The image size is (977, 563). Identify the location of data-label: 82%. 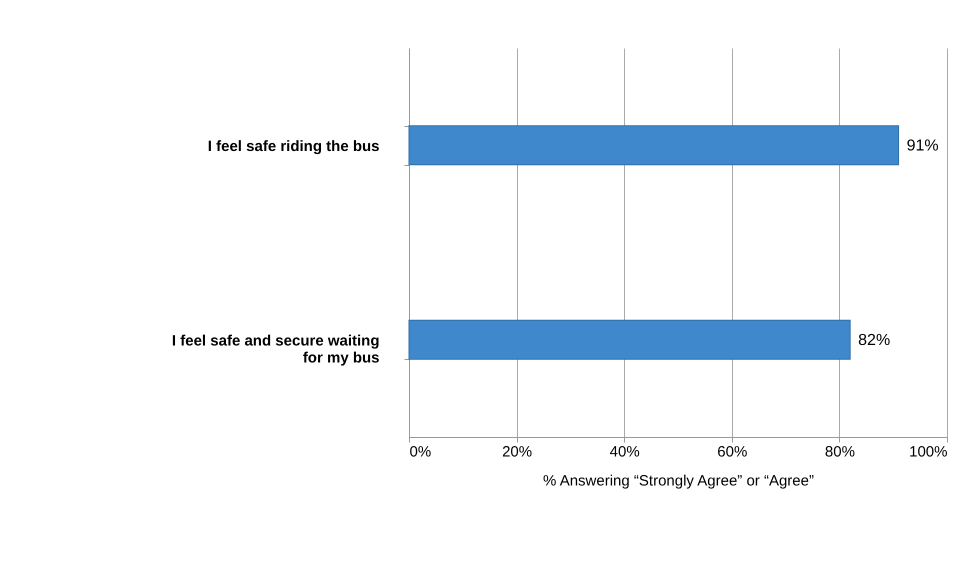
(874, 340).